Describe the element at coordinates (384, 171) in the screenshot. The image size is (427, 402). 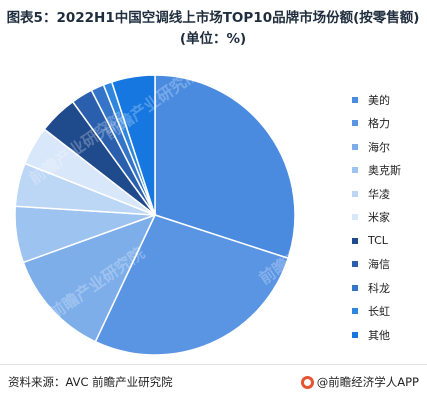
I see `legend-label: 奥克斯` at that location.